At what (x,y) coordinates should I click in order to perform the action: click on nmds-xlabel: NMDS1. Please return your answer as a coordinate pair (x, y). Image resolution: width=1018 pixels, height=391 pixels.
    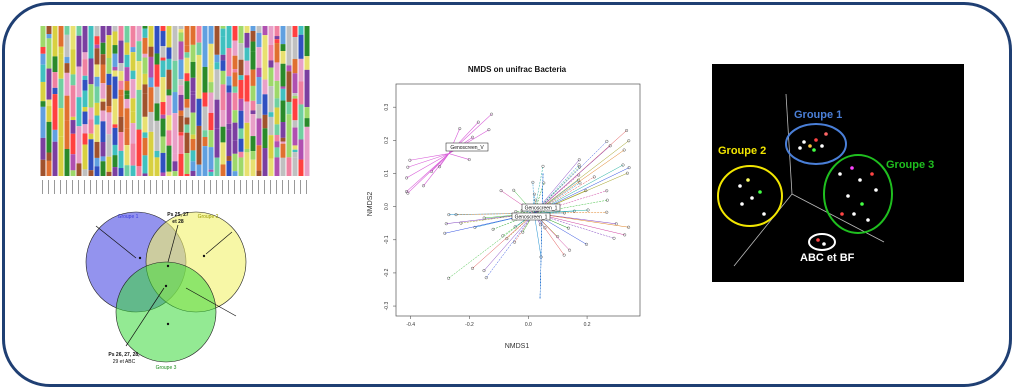
    Looking at the image, I should click on (517, 346).